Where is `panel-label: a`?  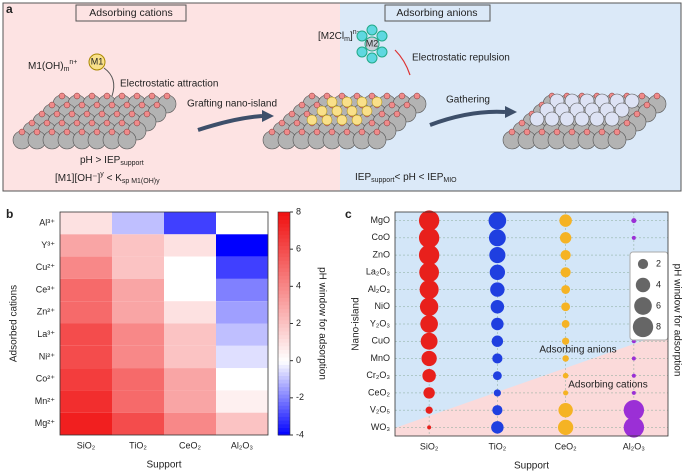
panel-label: a is located at coordinates (9, 9).